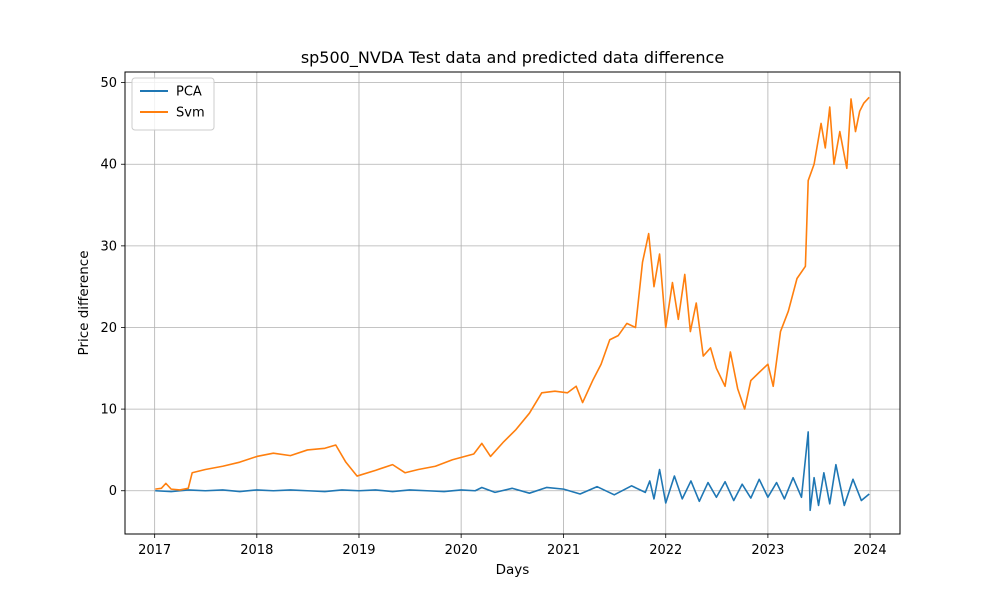 The width and height of the screenshot is (1000, 600). I want to click on y-tick-label: 40, so click(108, 165).